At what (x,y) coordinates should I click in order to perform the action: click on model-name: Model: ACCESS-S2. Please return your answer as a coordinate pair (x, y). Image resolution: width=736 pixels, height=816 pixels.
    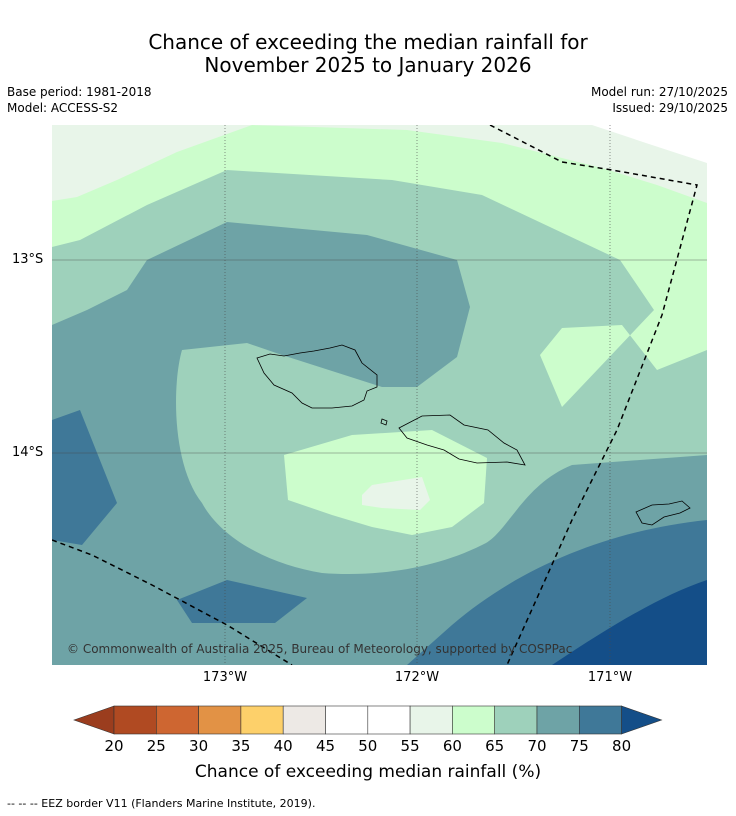
    Looking at the image, I should click on (63, 108).